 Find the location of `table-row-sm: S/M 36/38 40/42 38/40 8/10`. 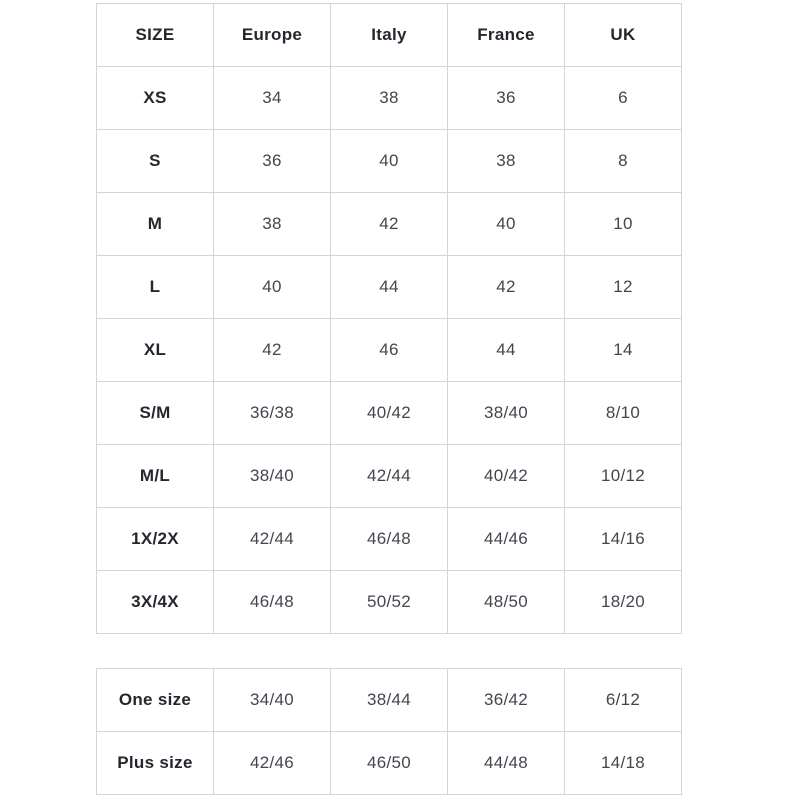

table-row-sm: S/M 36/38 40/42 38/40 8/10 is located at coordinates (389, 413).